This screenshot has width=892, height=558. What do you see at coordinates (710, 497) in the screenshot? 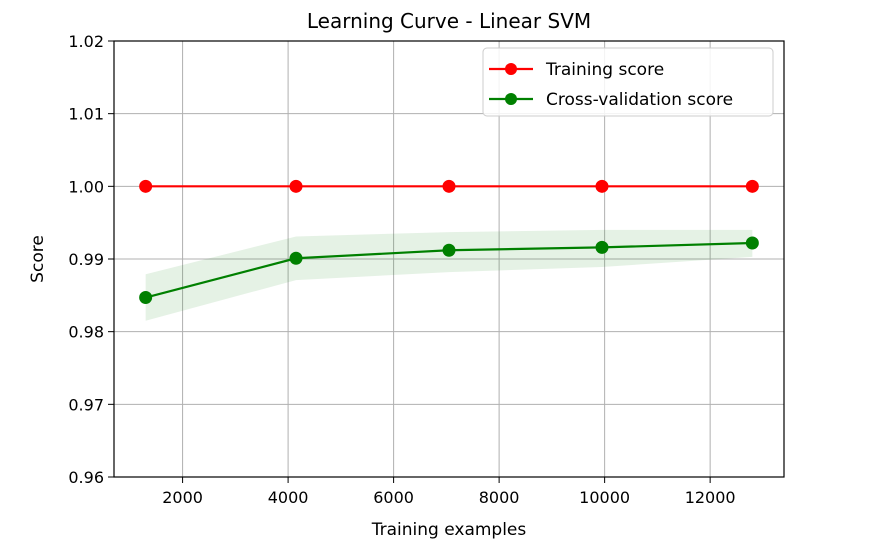
I see `x-tick-label: 12000` at bounding box center [710, 497].